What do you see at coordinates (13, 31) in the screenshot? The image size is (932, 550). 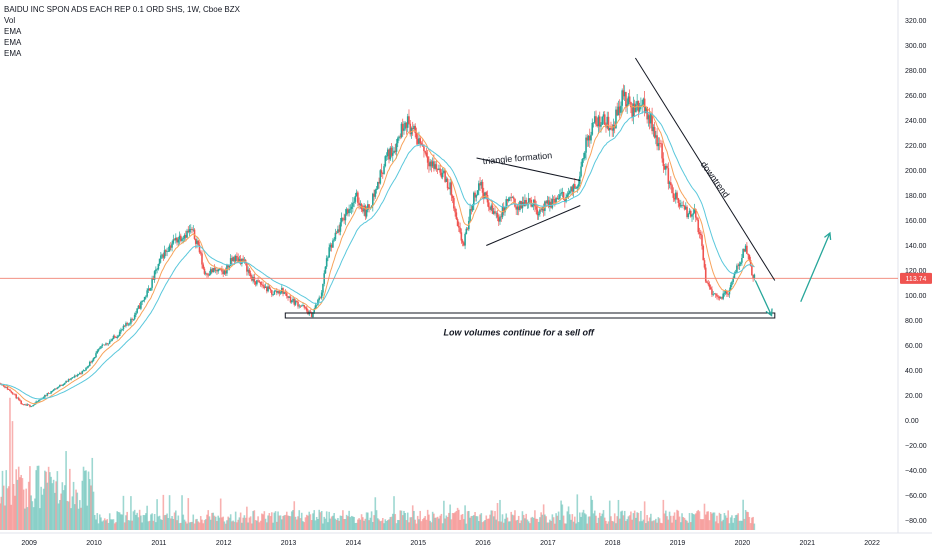 I see `indicator-ema-1: EMA` at bounding box center [13, 31].